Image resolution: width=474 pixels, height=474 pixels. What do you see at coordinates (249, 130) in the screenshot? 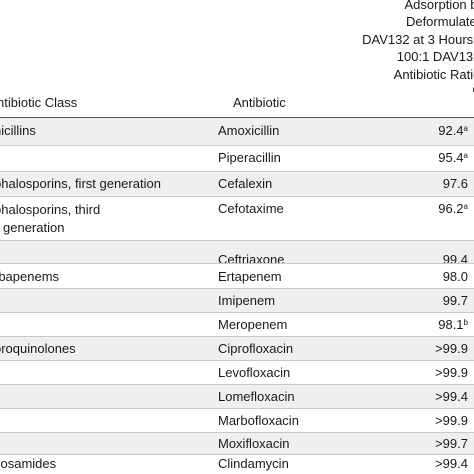
I see `antibiotic-name: Amoxicillin` at bounding box center [249, 130].